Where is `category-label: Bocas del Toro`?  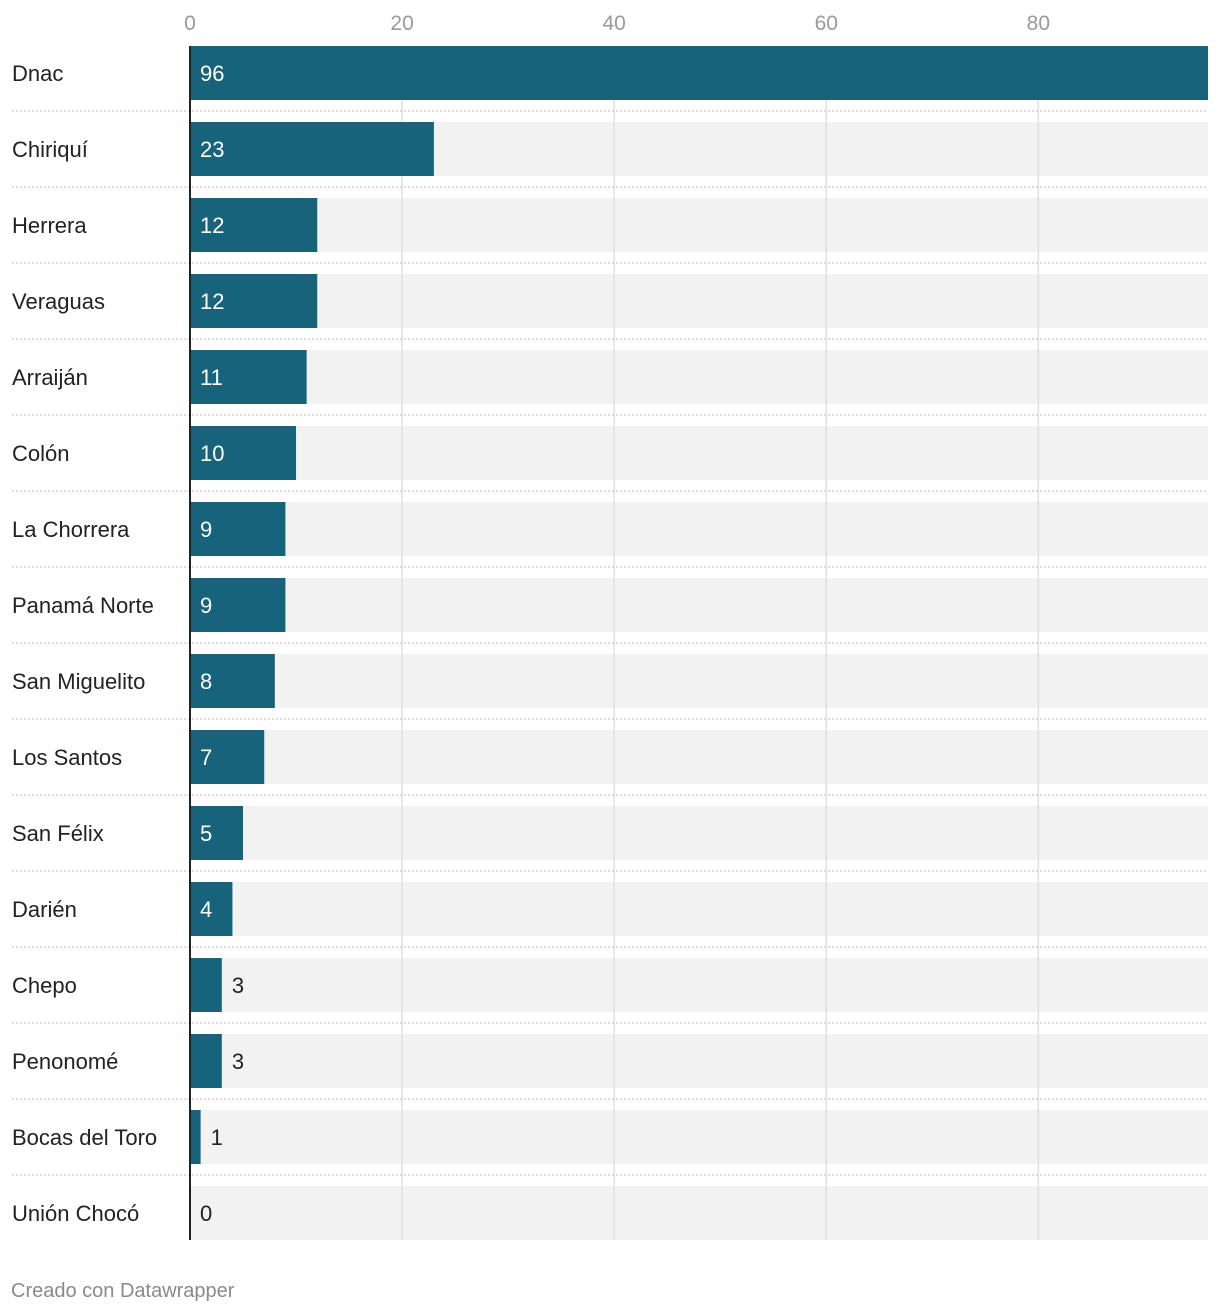 category-label: Bocas del Toro is located at coordinates (84, 1137).